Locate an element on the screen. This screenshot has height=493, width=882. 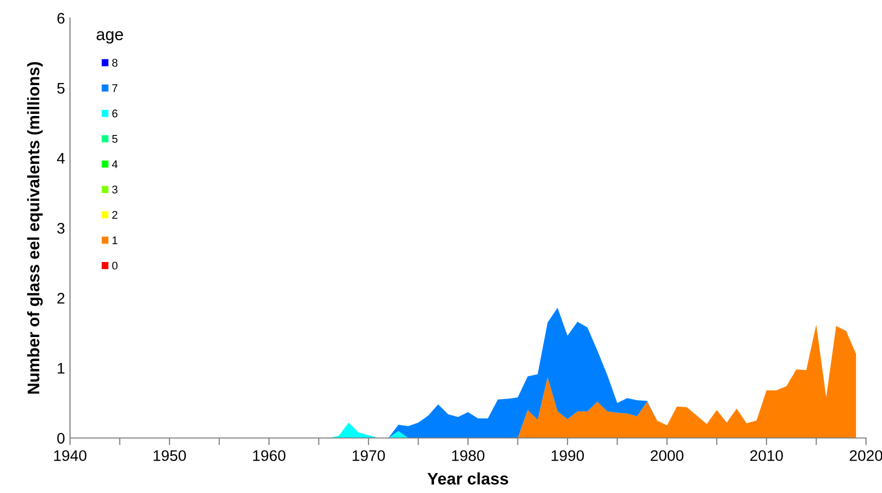
x-tick-label: 1960 is located at coordinates (269, 456).